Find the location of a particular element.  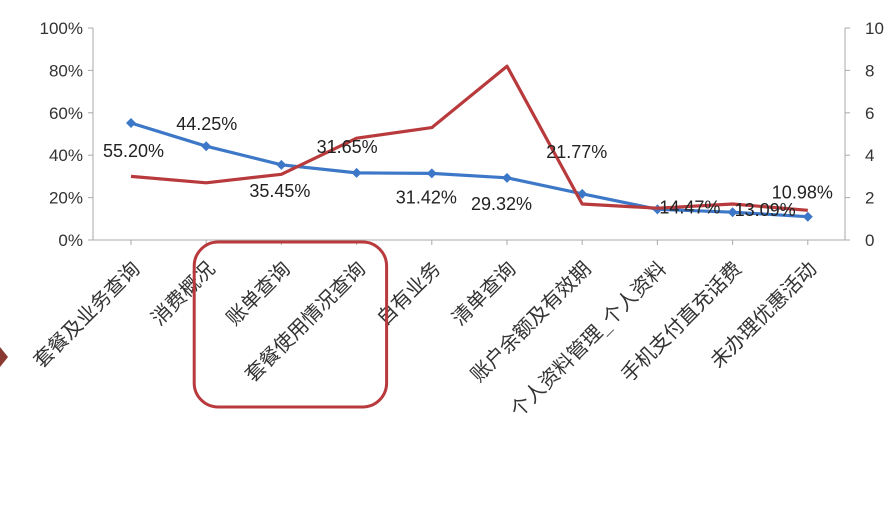

data-label: 31.65% is located at coordinates (347, 147).